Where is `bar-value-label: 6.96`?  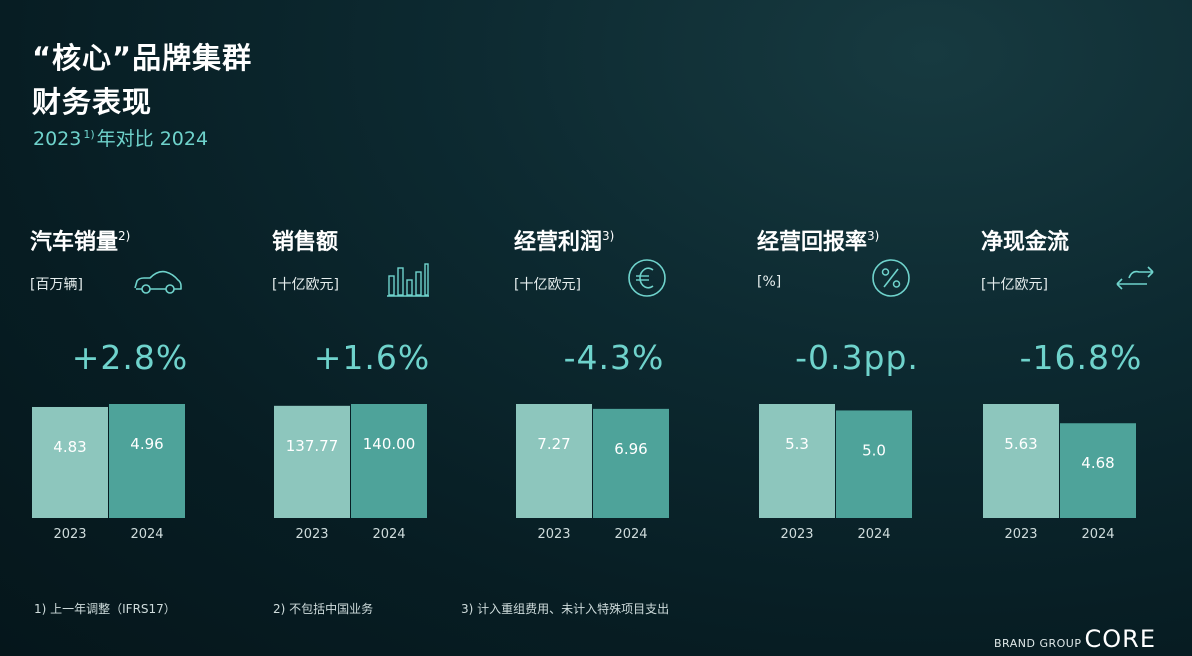
bar-value-label: 6.96 is located at coordinates (630, 449).